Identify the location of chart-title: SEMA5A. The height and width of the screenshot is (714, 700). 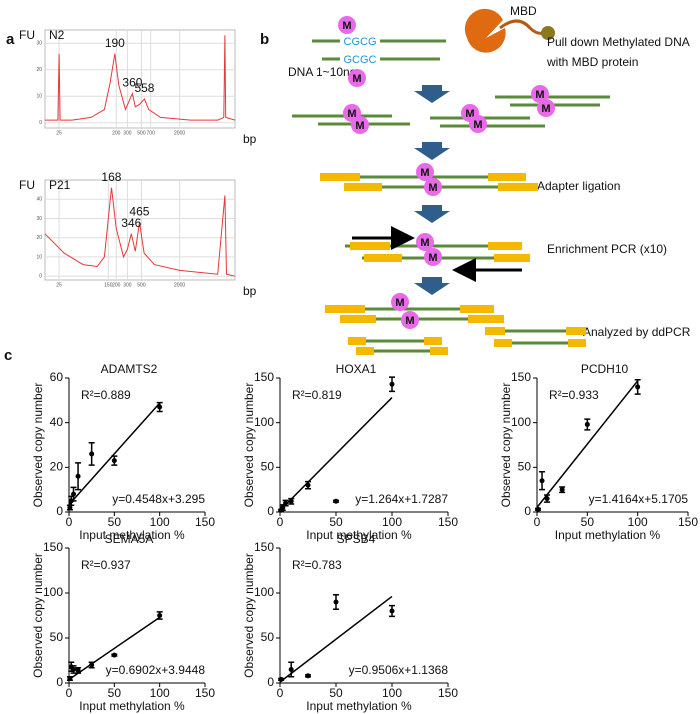
(129, 539).